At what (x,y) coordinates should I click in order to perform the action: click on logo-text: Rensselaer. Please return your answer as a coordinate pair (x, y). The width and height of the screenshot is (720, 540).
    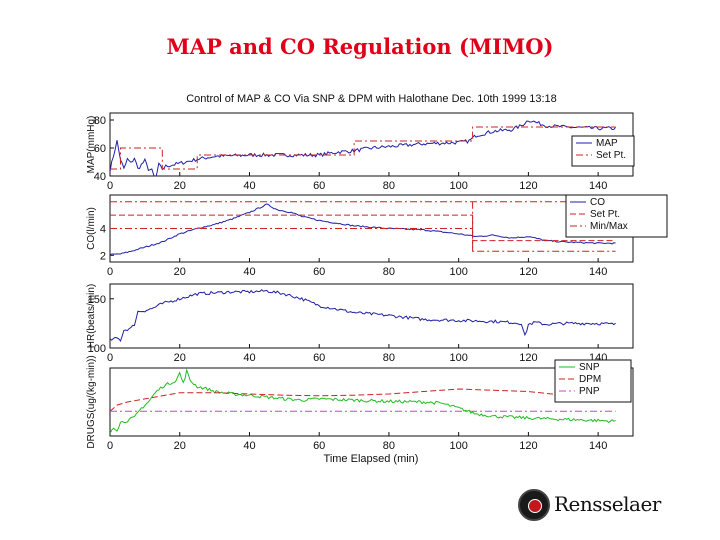
    Looking at the image, I should click on (607, 504).